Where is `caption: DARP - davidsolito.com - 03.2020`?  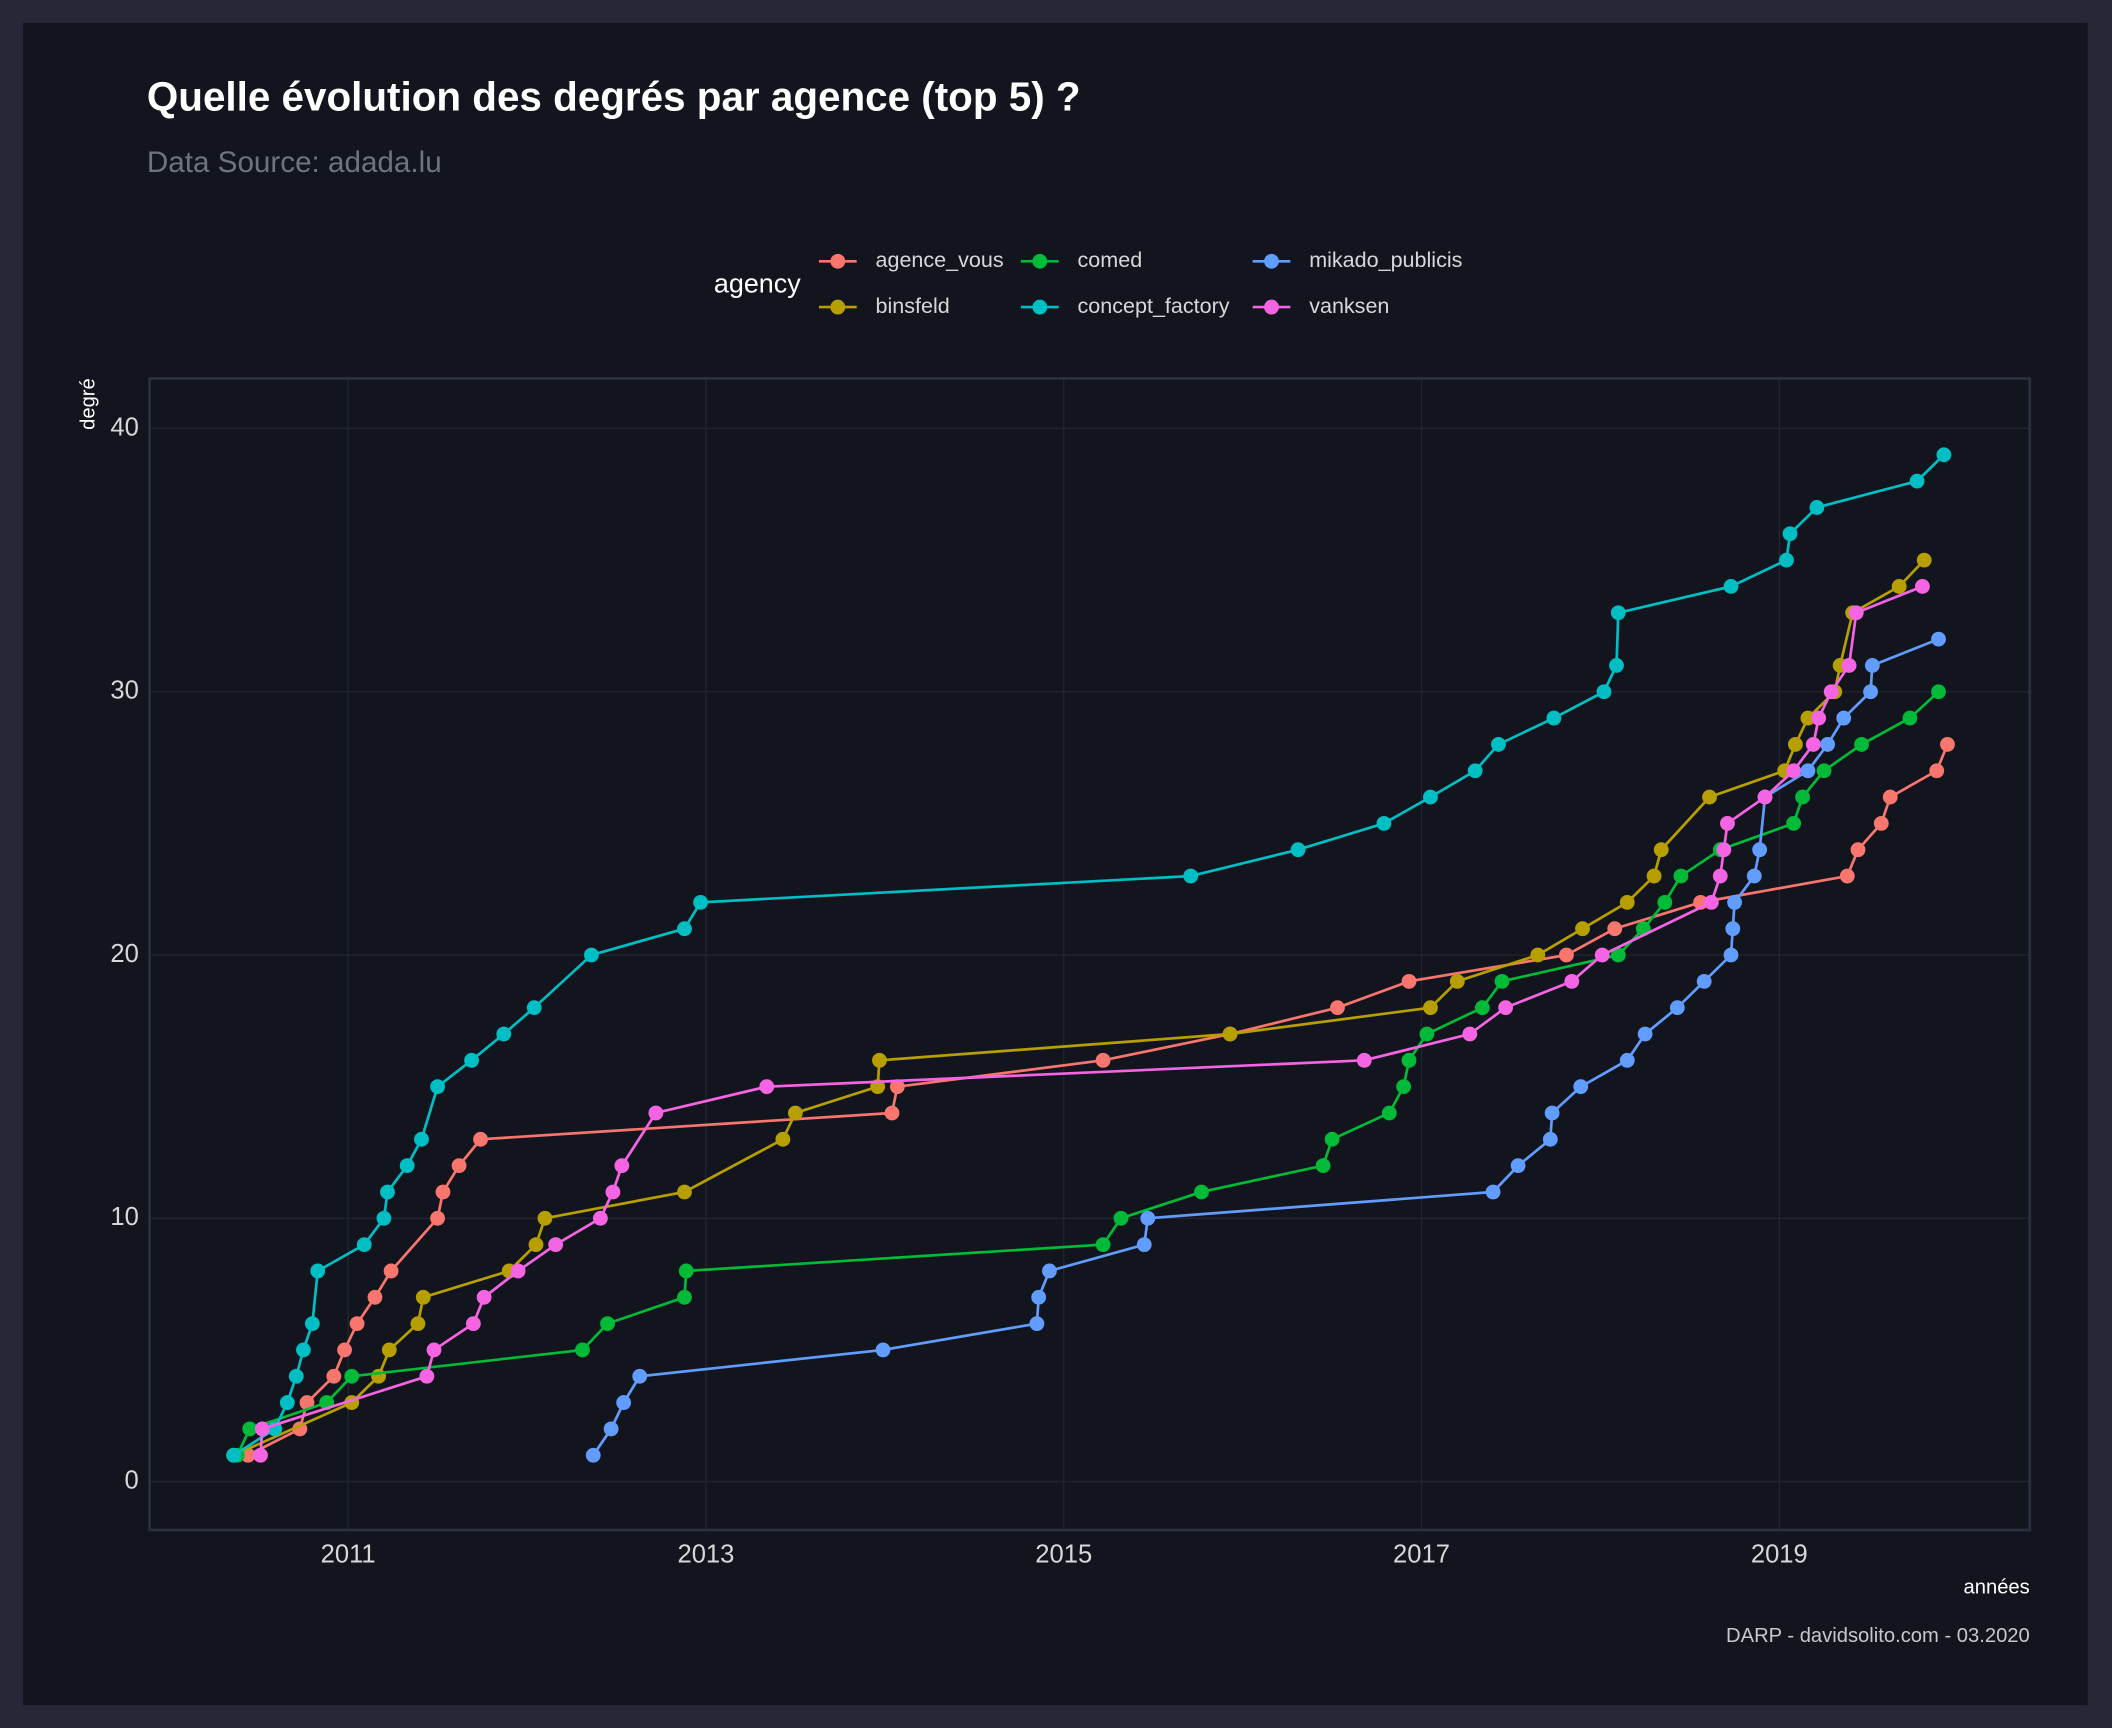
caption: DARP - davidsolito.com - 03.2020 is located at coordinates (1878, 1636).